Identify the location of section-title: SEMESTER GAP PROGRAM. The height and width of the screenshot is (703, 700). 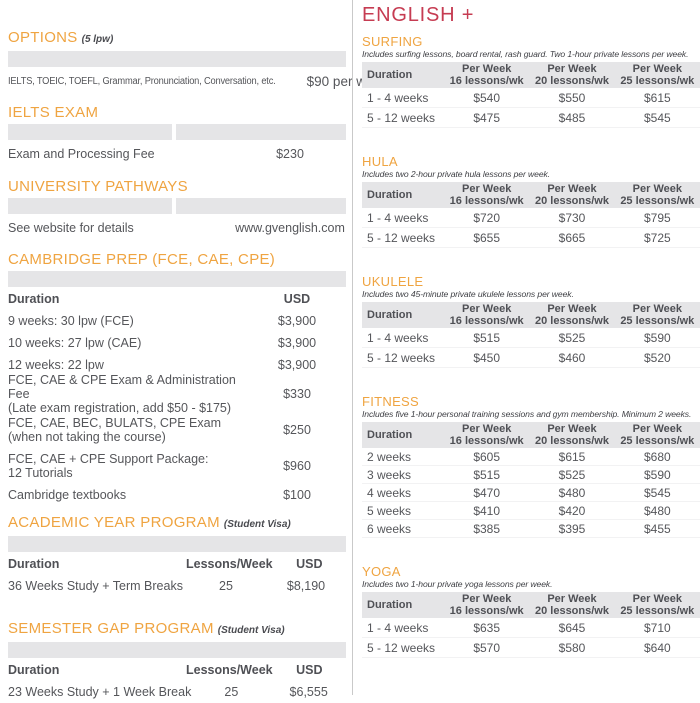
(111, 628).